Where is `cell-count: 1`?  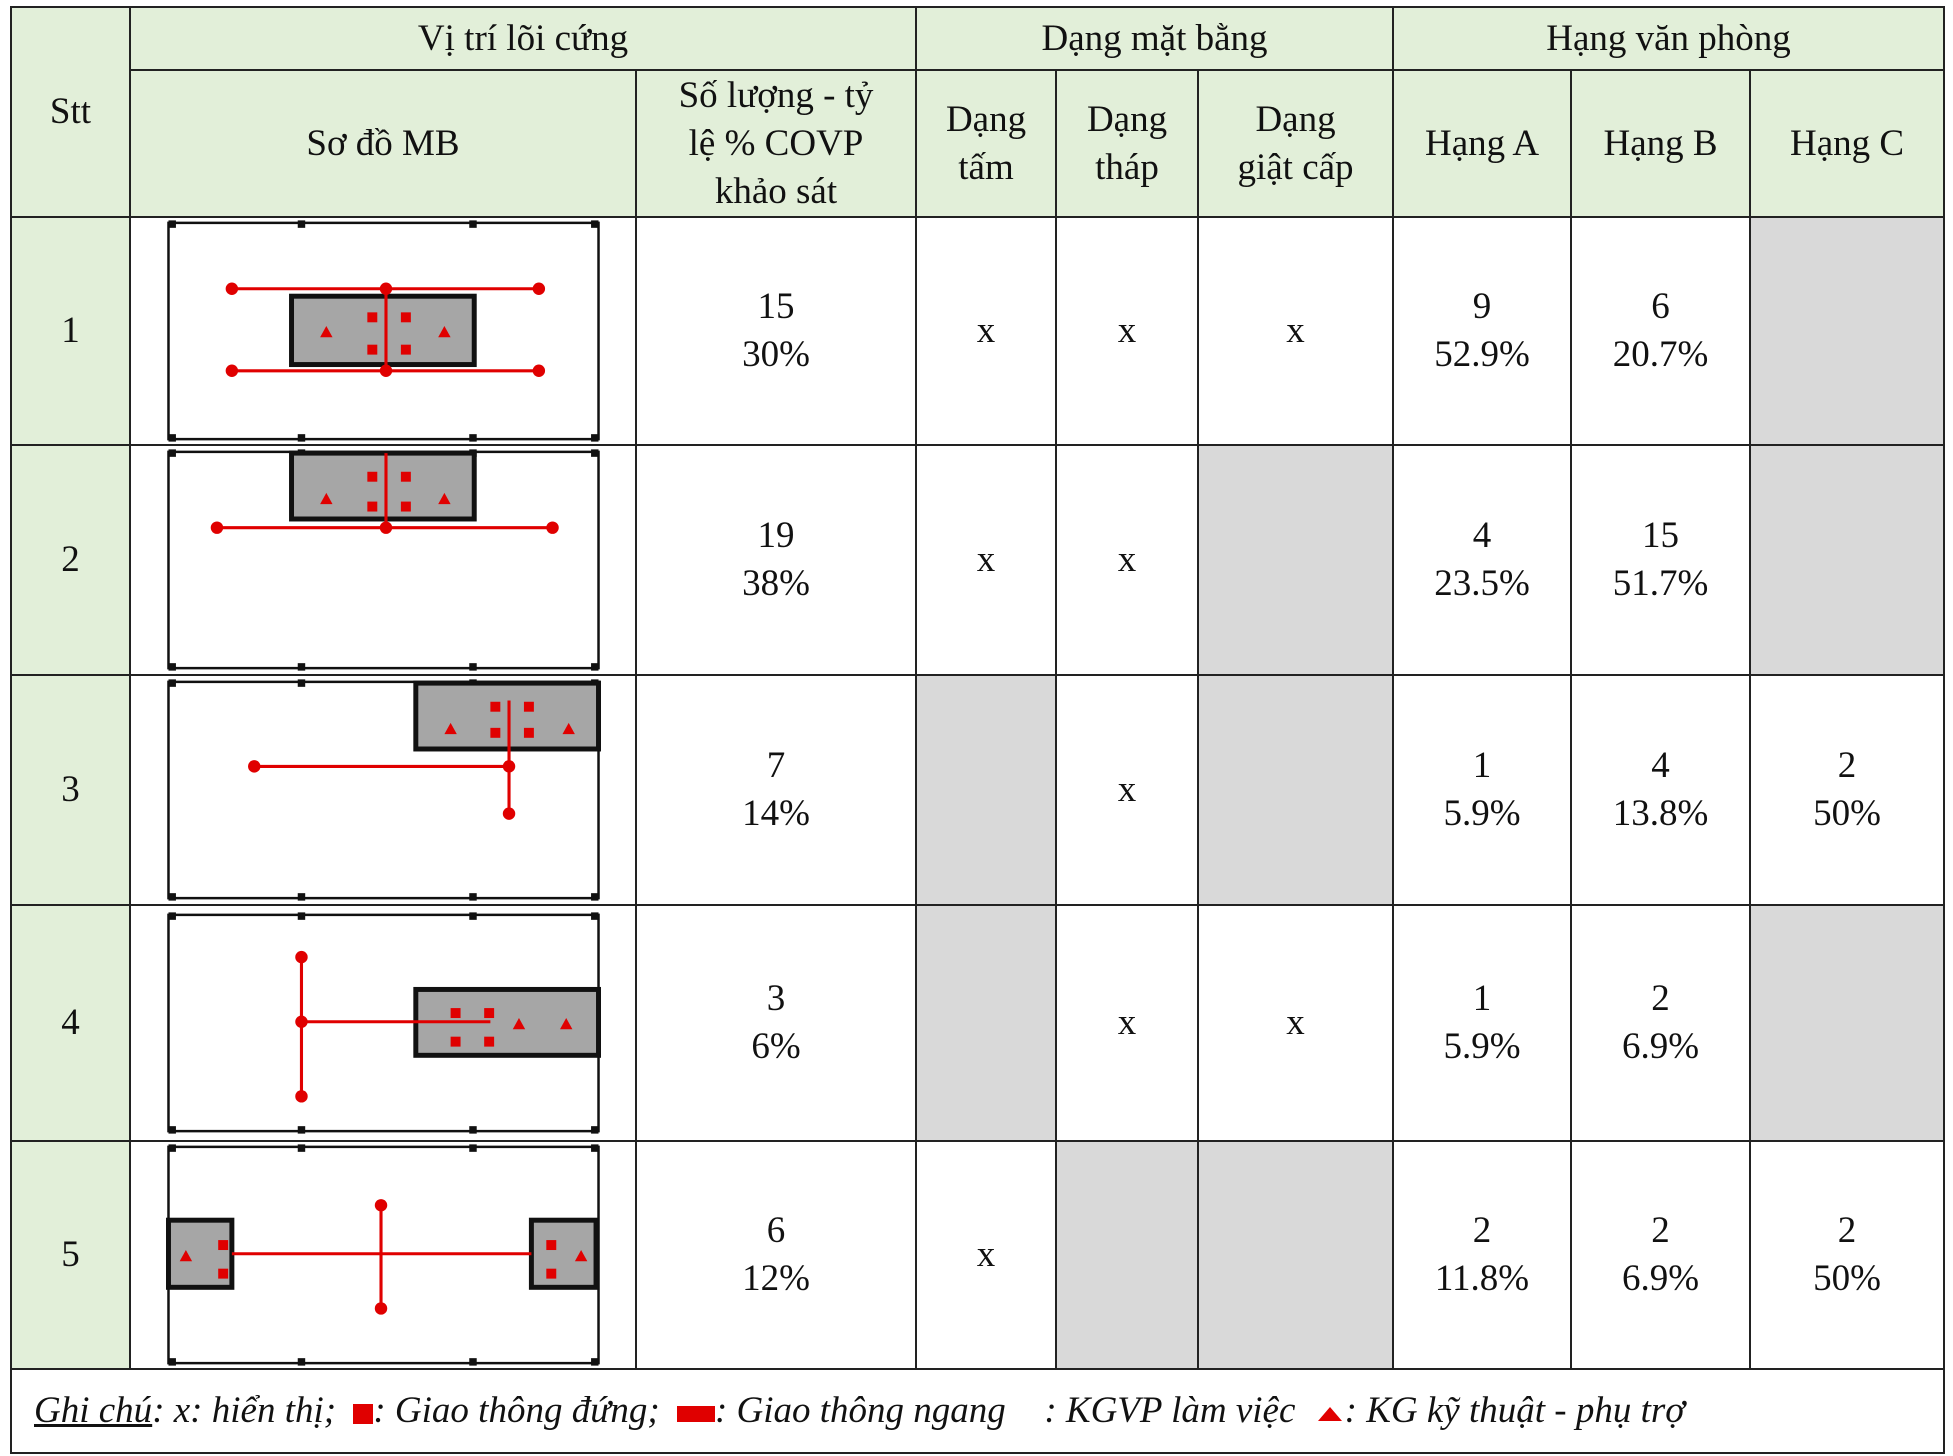 cell-count: 1 is located at coordinates (1482, 765).